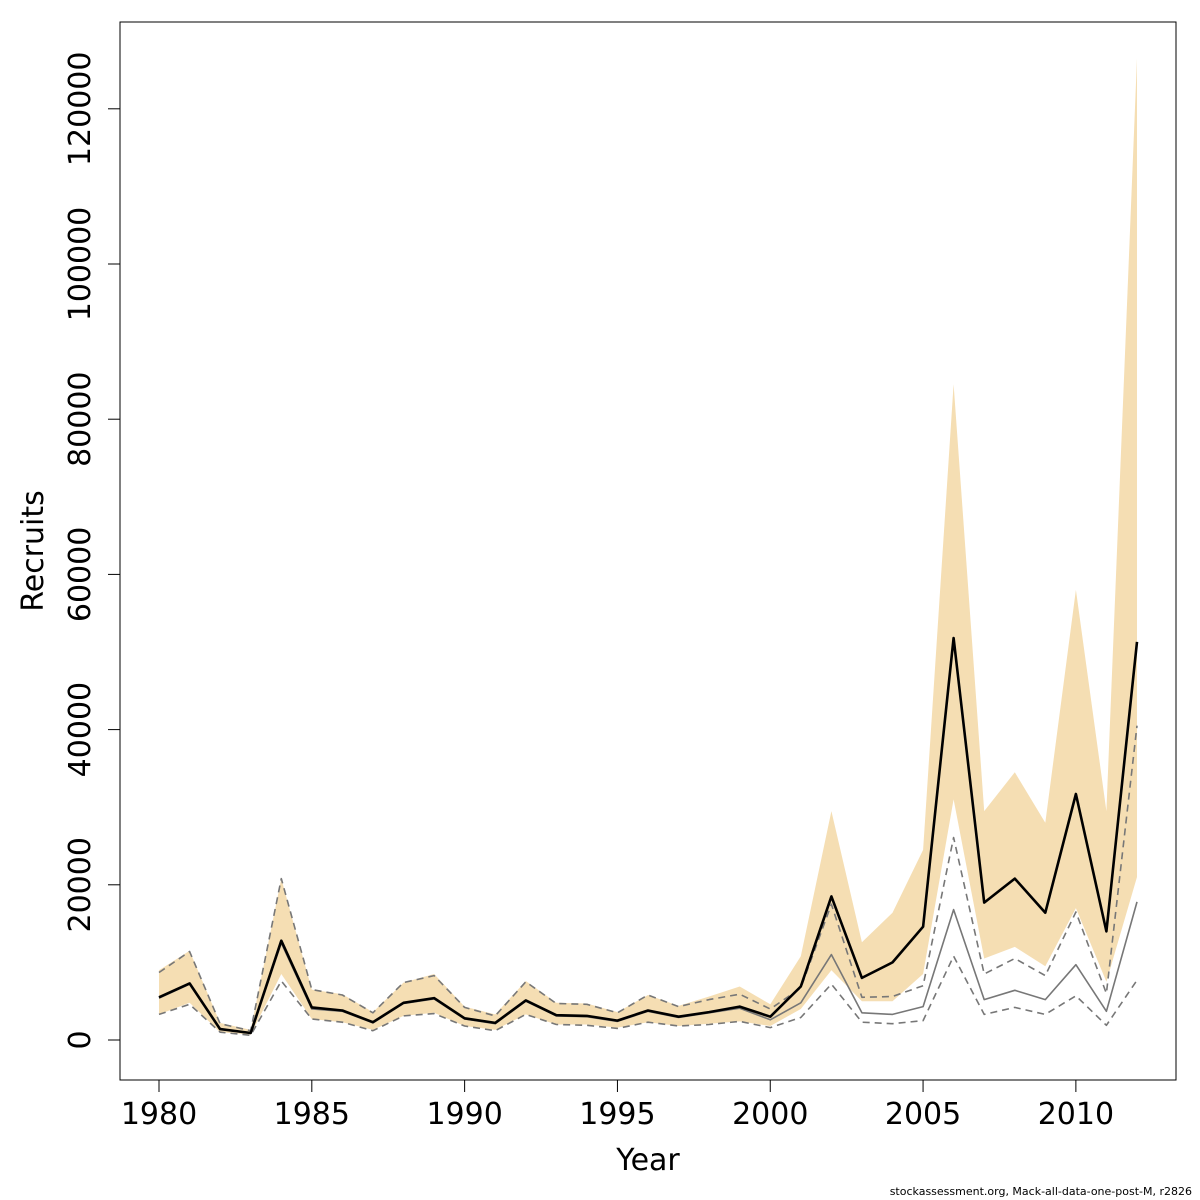  What do you see at coordinates (80, 884) in the screenshot?
I see `y-tick-label: 20000` at bounding box center [80, 884].